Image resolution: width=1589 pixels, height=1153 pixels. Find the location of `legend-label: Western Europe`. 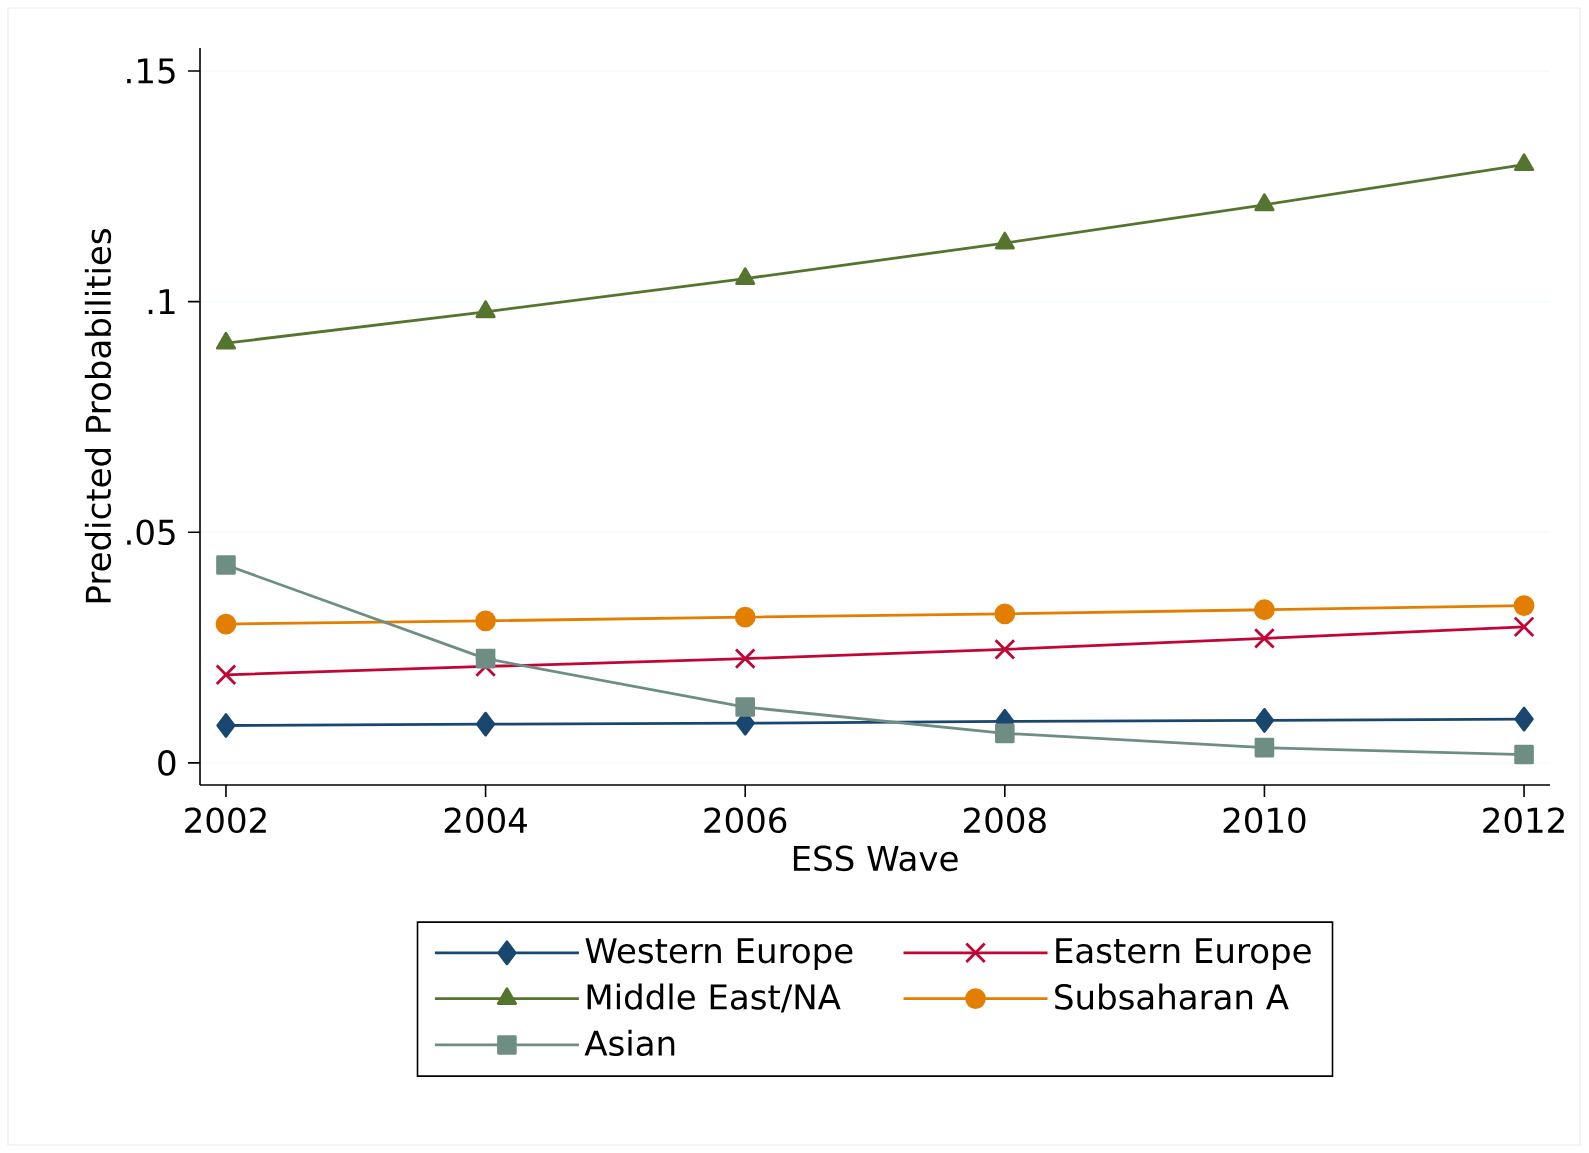

legend-label: Western Europe is located at coordinates (719, 954).